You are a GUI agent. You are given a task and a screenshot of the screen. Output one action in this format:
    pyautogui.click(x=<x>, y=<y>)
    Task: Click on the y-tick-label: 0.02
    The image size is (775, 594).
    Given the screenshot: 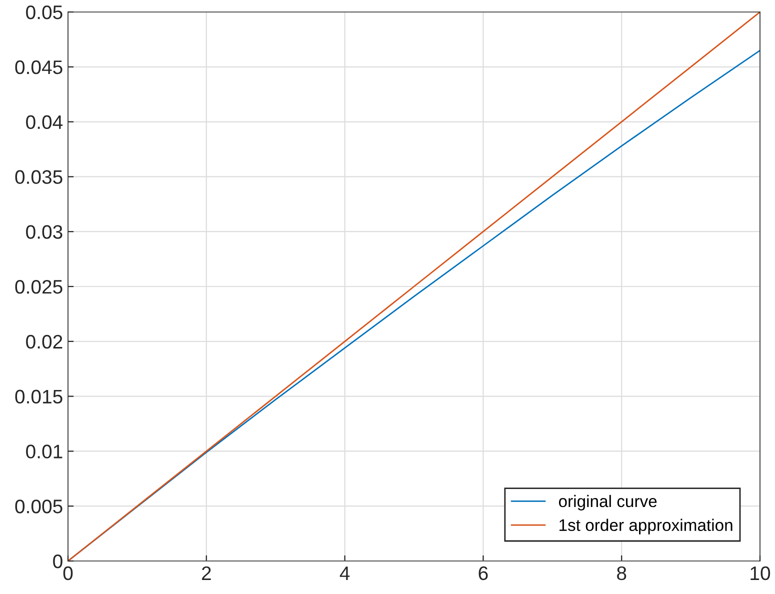 What is the action you would take?
    pyautogui.click(x=44, y=341)
    